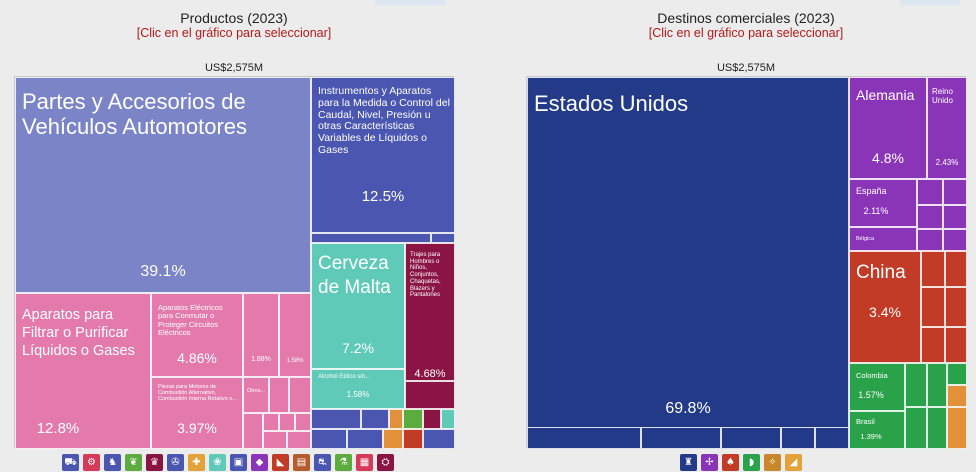 The width and height of the screenshot is (976, 472). Describe the element at coordinates (261, 335) in the screenshot. I see `treemap-cell-pink-188: 1.88%` at that location.